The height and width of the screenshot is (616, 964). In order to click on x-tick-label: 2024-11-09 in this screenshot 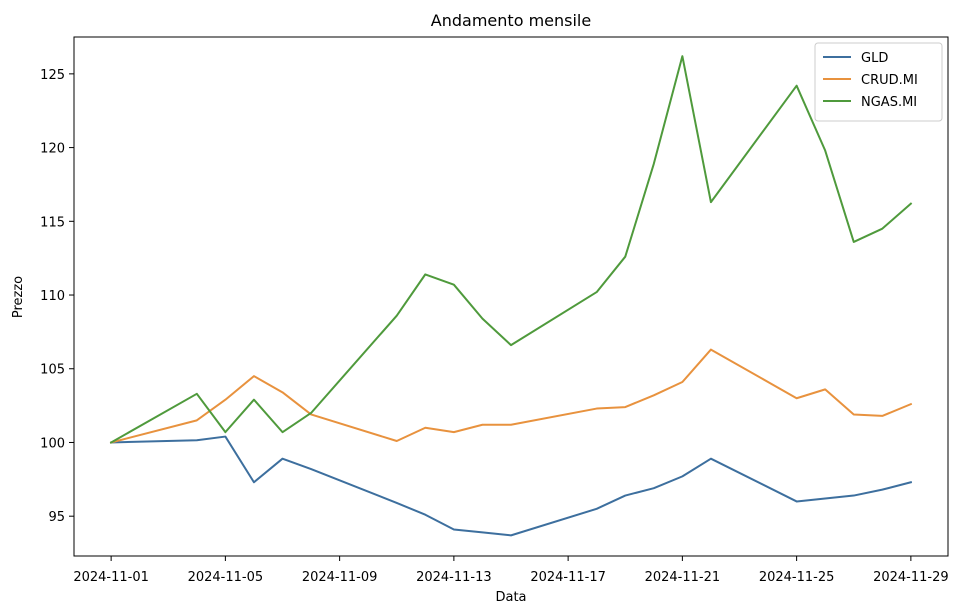, I will do `click(340, 577)`.